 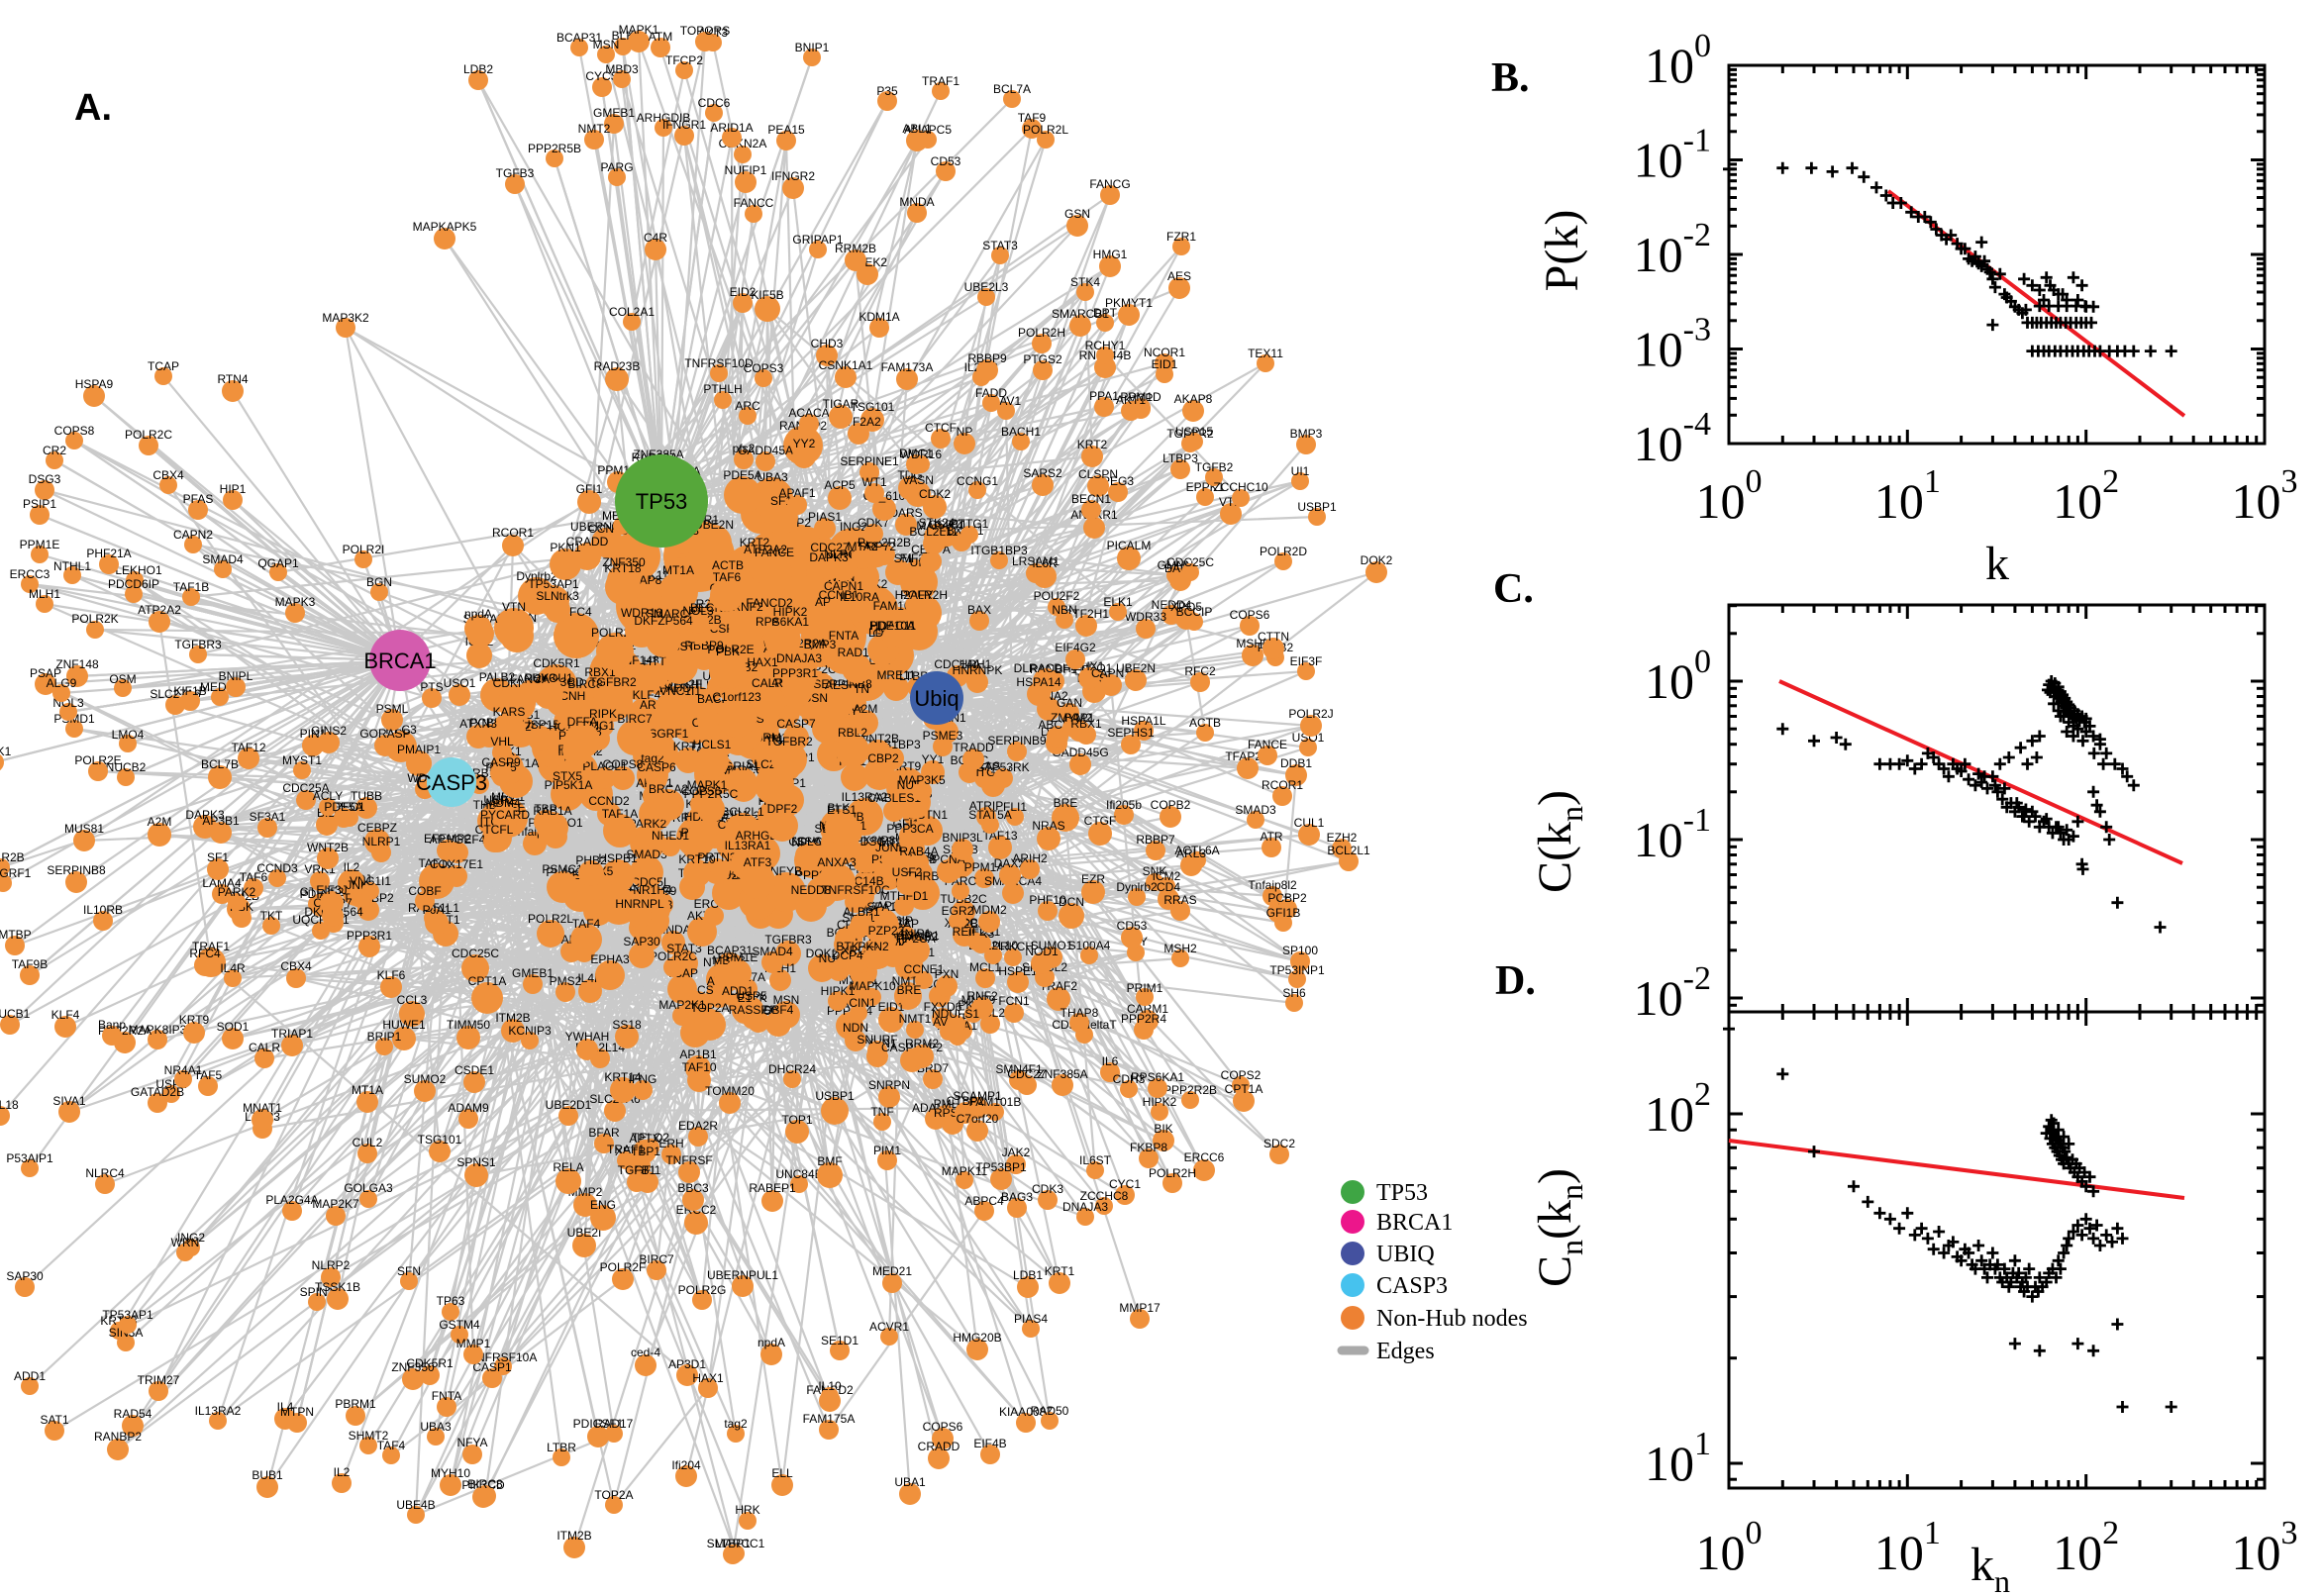 What do you see at coordinates (918, 851) in the screenshot?
I see `svg-text: RAB4A` at bounding box center [918, 851].